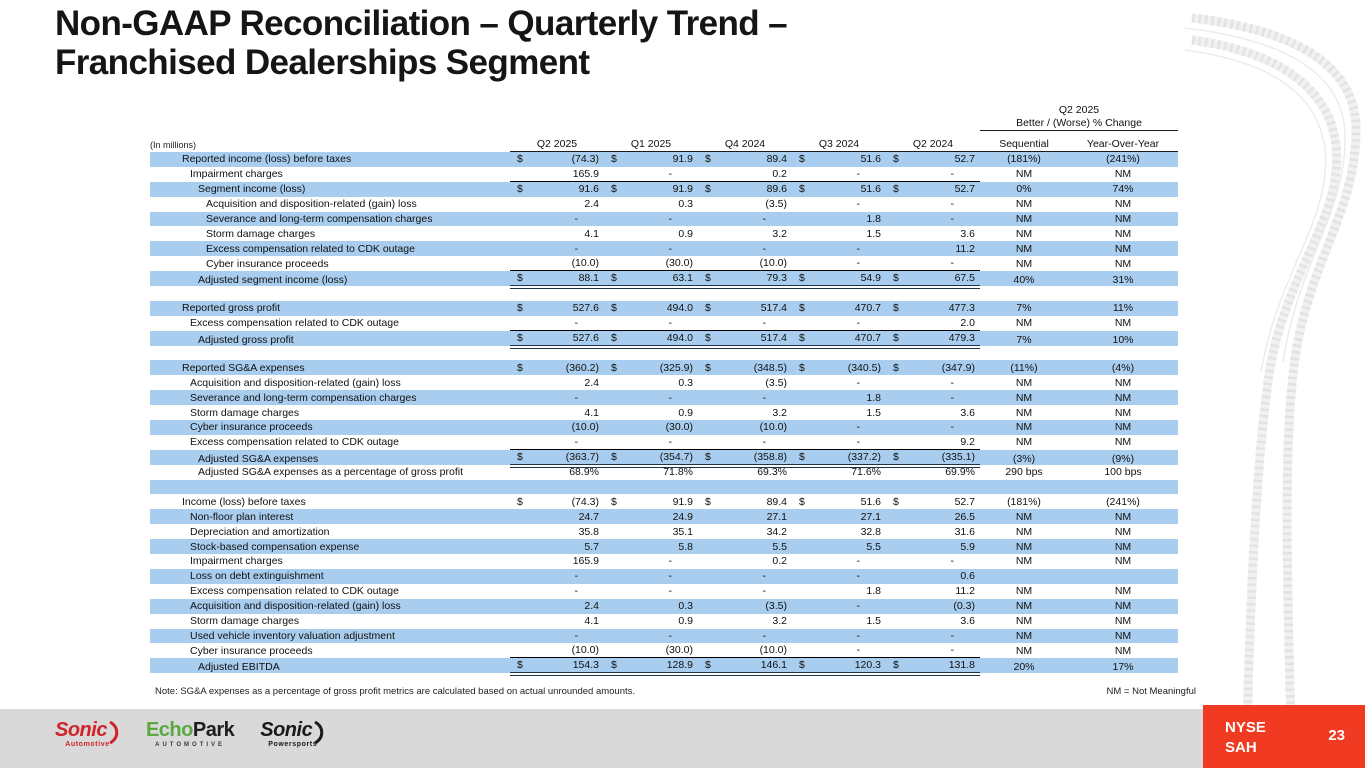  What do you see at coordinates (1024, 501) in the screenshot?
I see `sequential-change-value: (181%)` at bounding box center [1024, 501].